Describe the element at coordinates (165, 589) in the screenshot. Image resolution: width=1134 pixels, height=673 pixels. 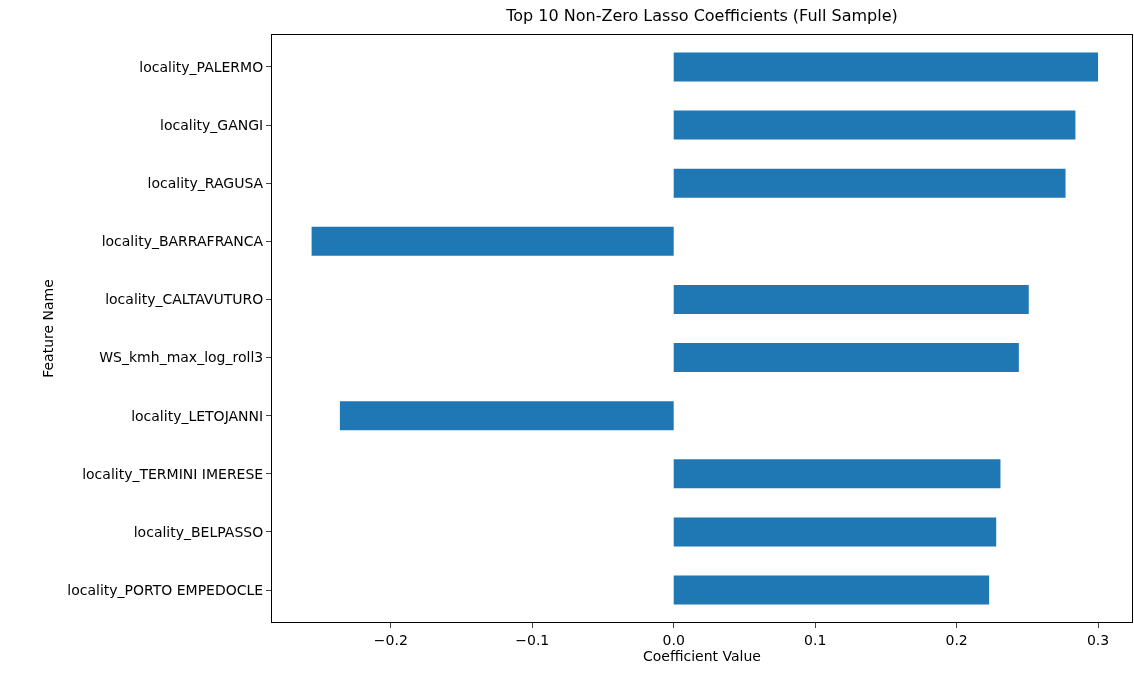
I see `y-tick-label: locality_PORTO EMPEDOCLE` at that location.